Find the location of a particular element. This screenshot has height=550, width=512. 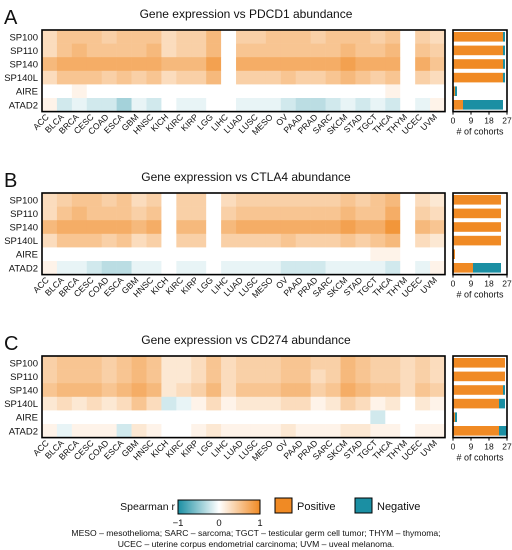

gene-label: SP140 is located at coordinates (23, 65).